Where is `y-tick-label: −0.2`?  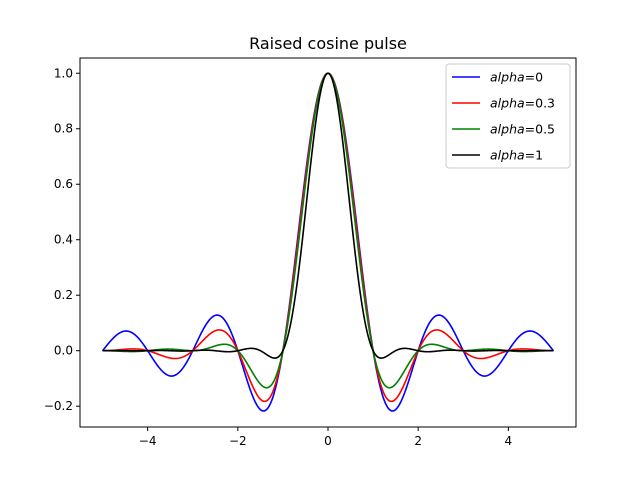
y-tick-label: −0.2 is located at coordinates (58, 406).